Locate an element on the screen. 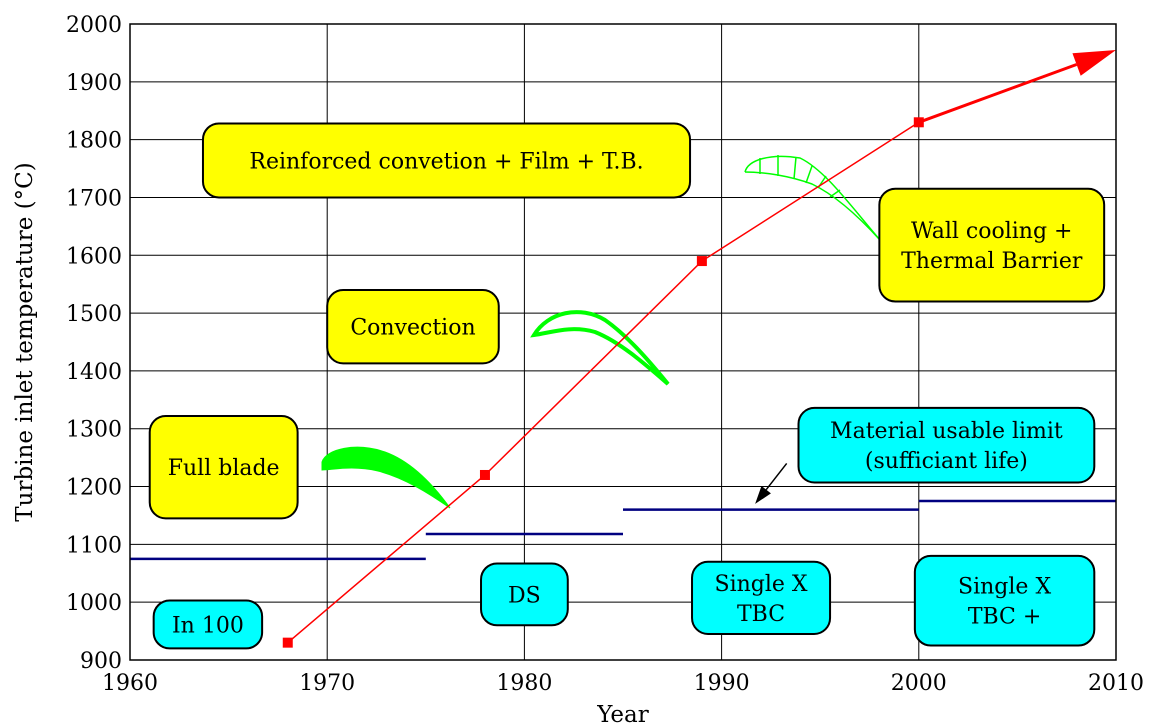 The width and height of the screenshot is (1152, 727). convection-blade-icon is located at coordinates (600, 348).